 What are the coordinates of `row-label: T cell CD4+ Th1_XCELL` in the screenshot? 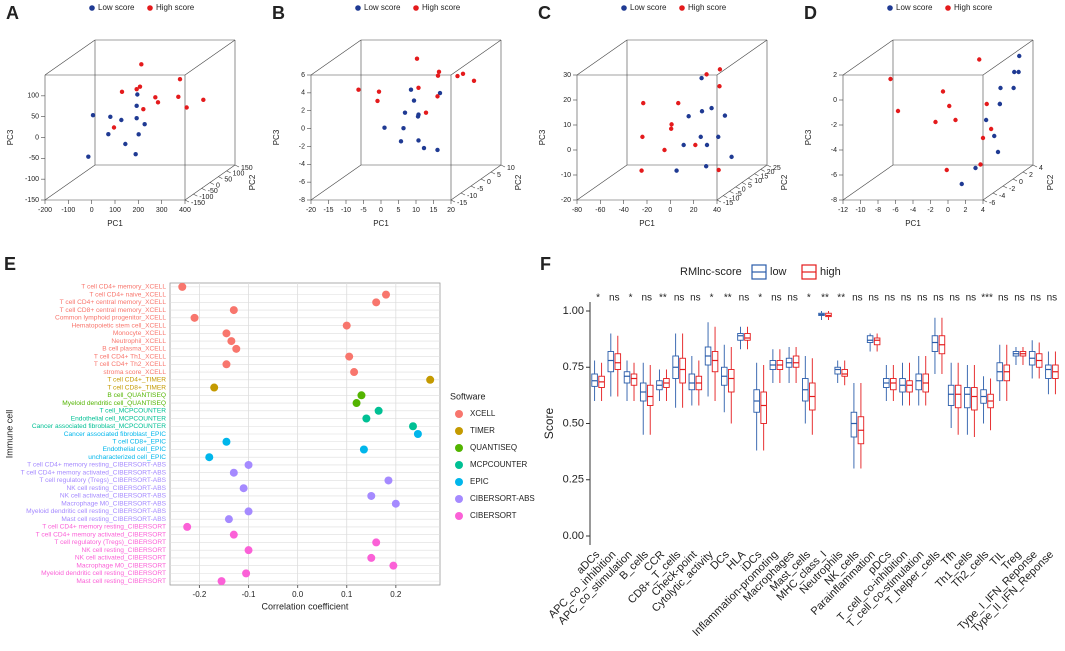 It's located at (130, 356).